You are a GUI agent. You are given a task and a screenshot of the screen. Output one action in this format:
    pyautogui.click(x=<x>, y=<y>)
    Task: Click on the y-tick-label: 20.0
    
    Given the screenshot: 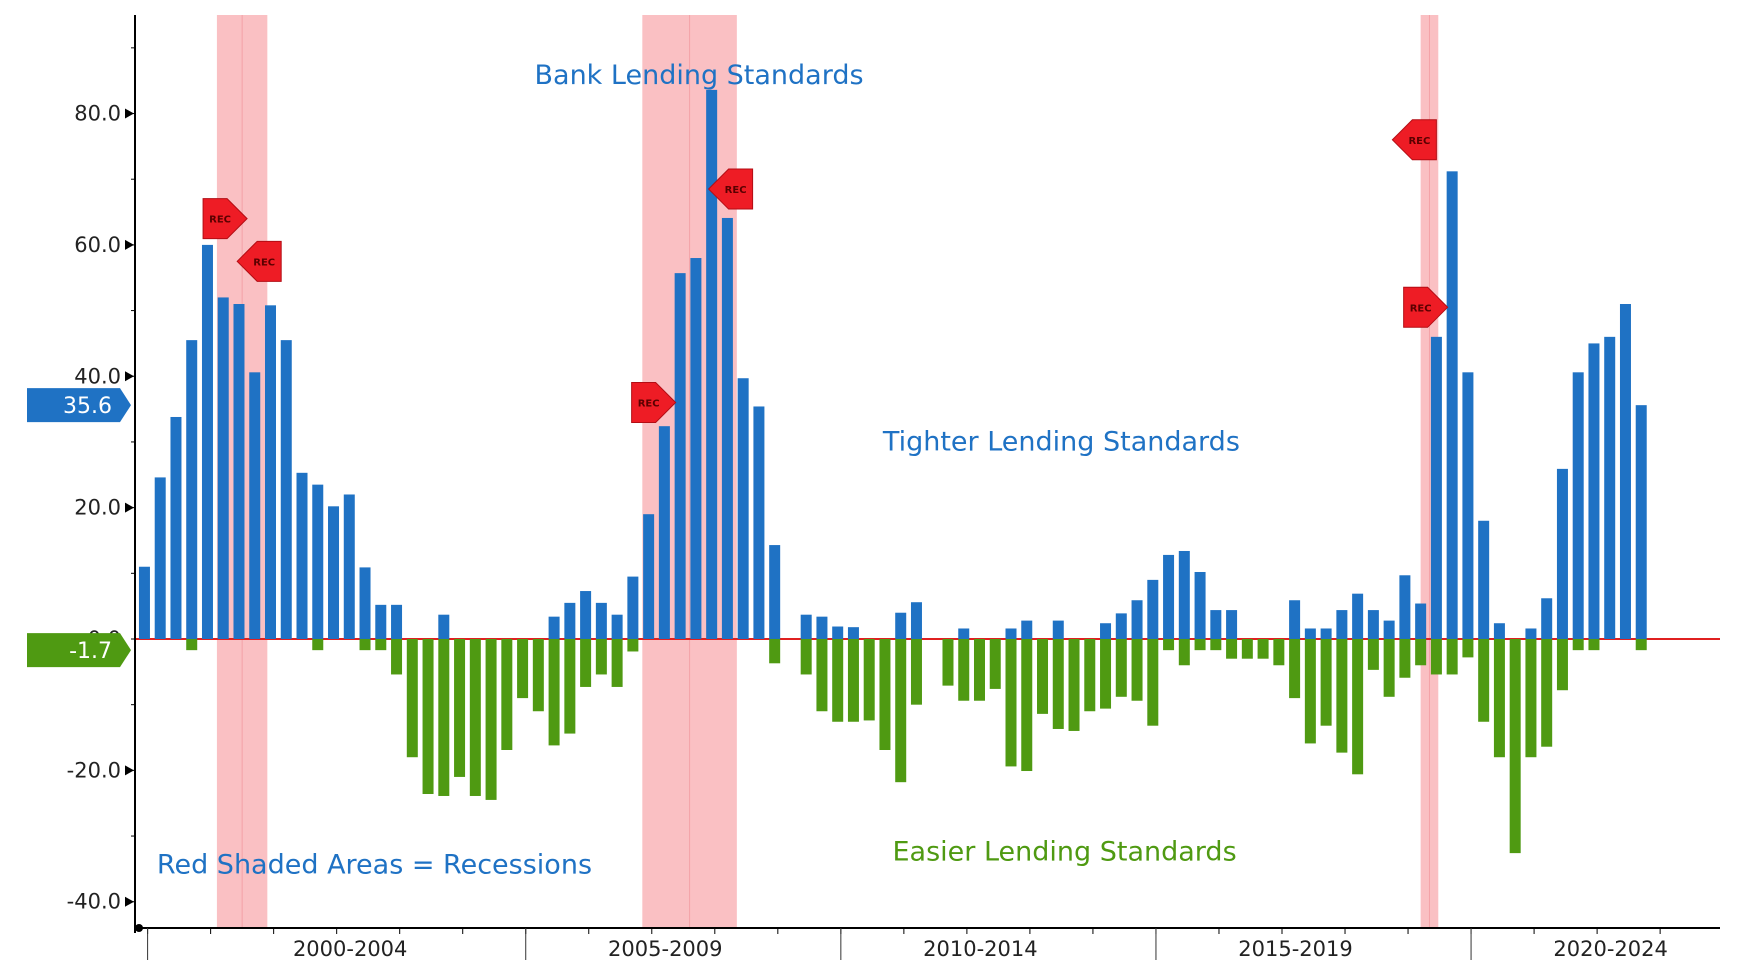 What is the action you would take?
    pyautogui.click(x=97, y=508)
    